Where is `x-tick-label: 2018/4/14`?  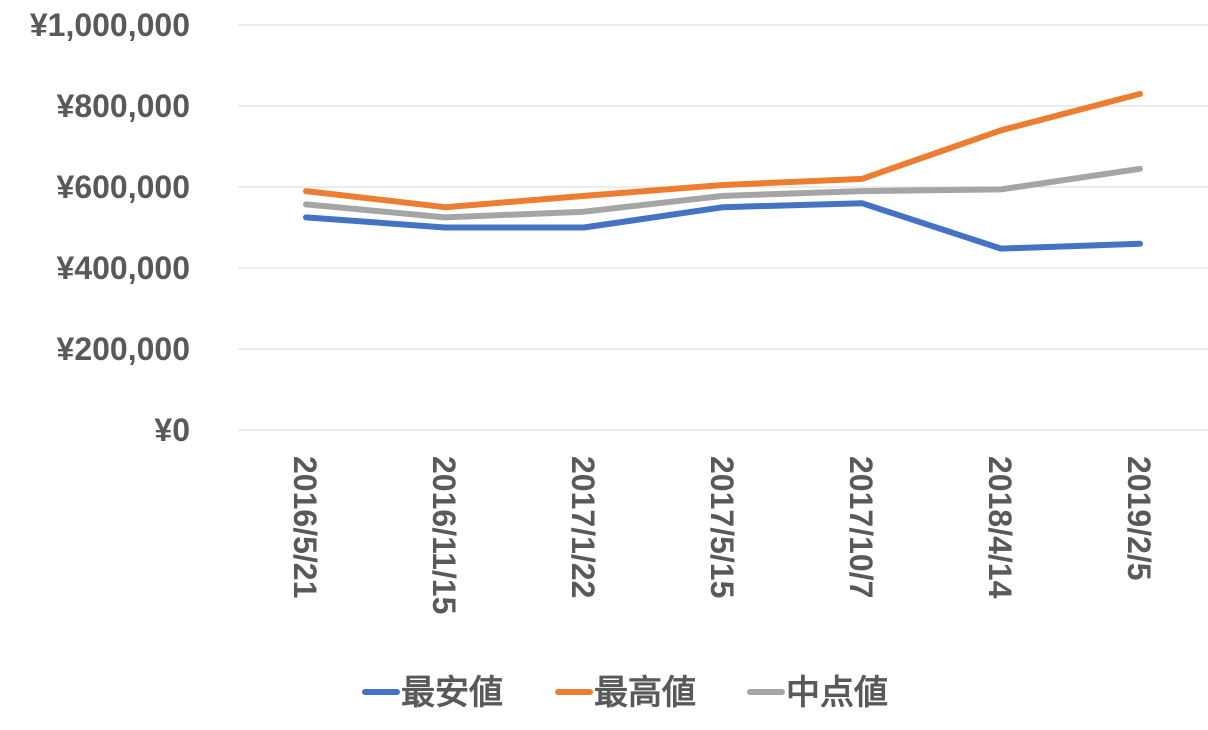 x-tick-label: 2018/4/14 is located at coordinates (1000, 527).